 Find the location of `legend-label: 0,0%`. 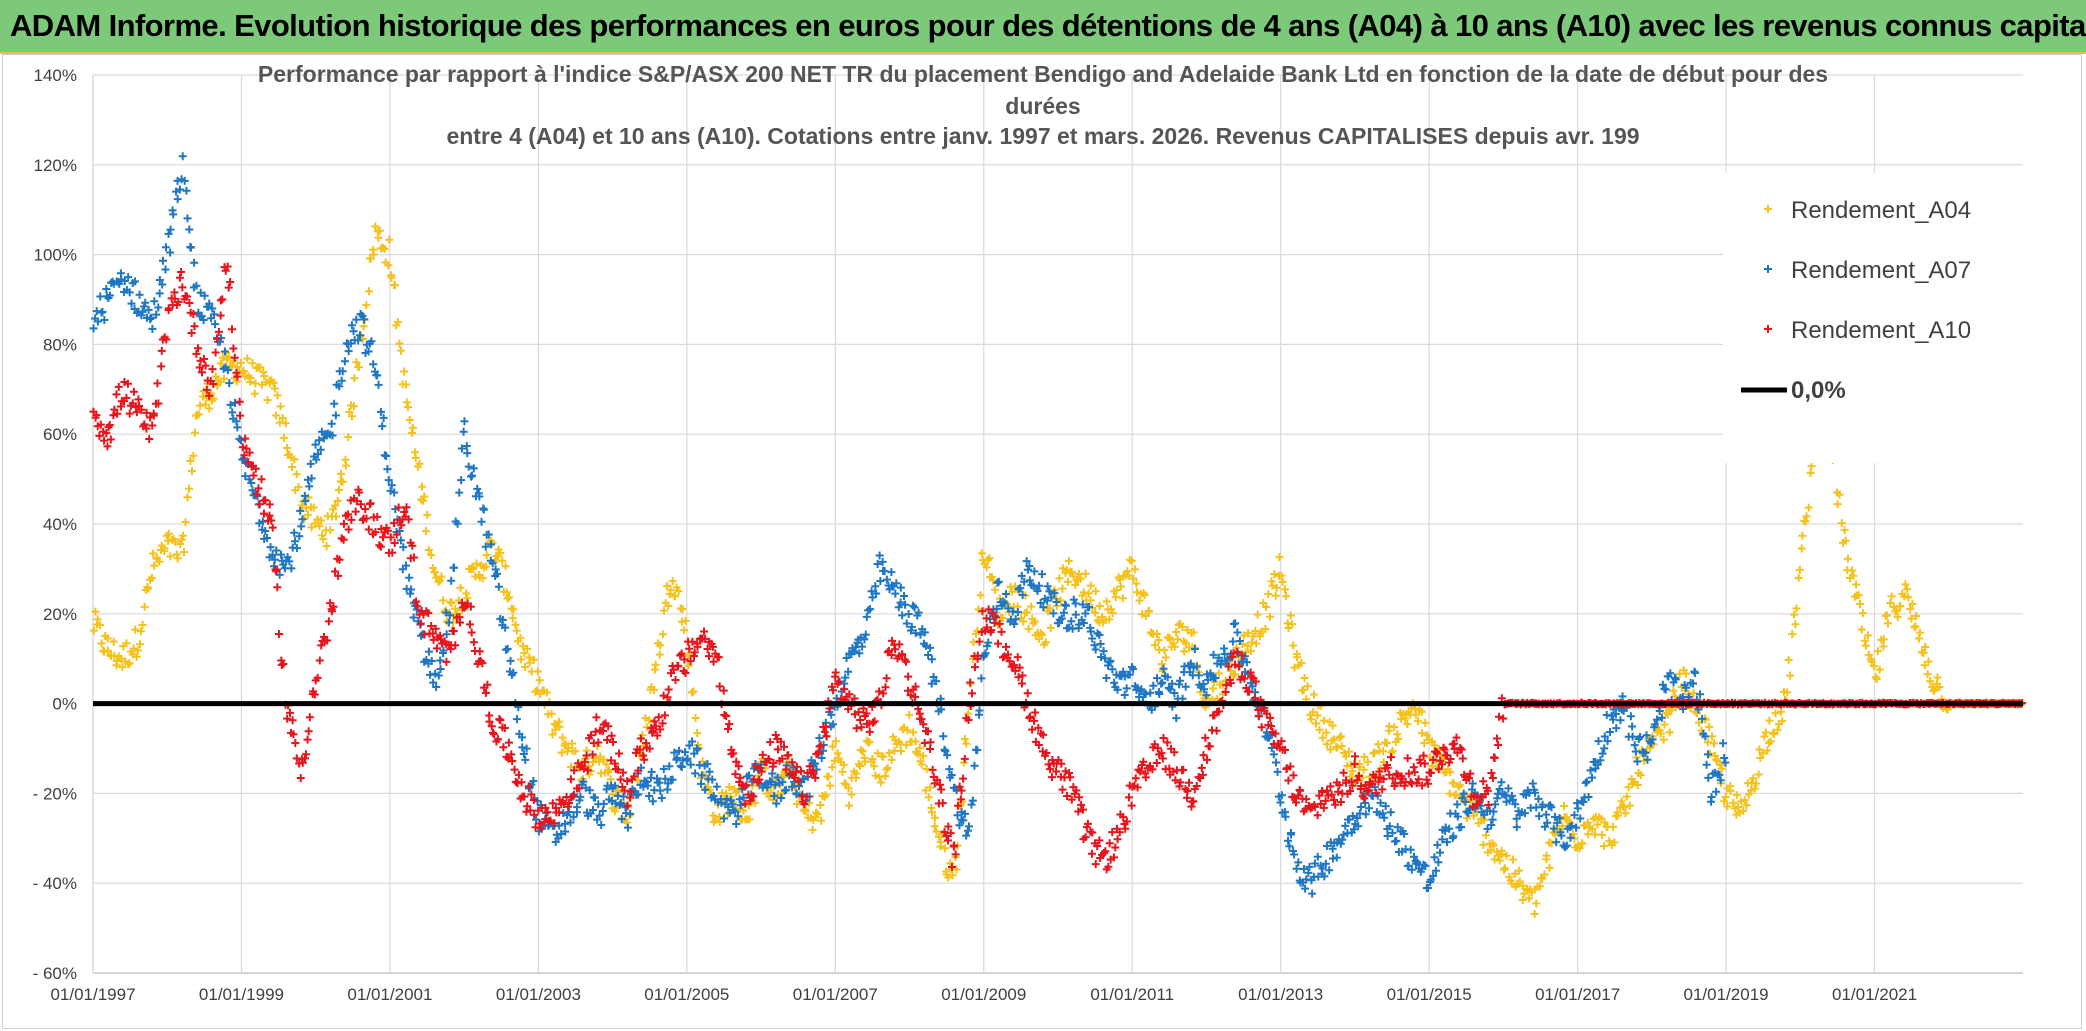

legend-label: 0,0% is located at coordinates (1818, 390).